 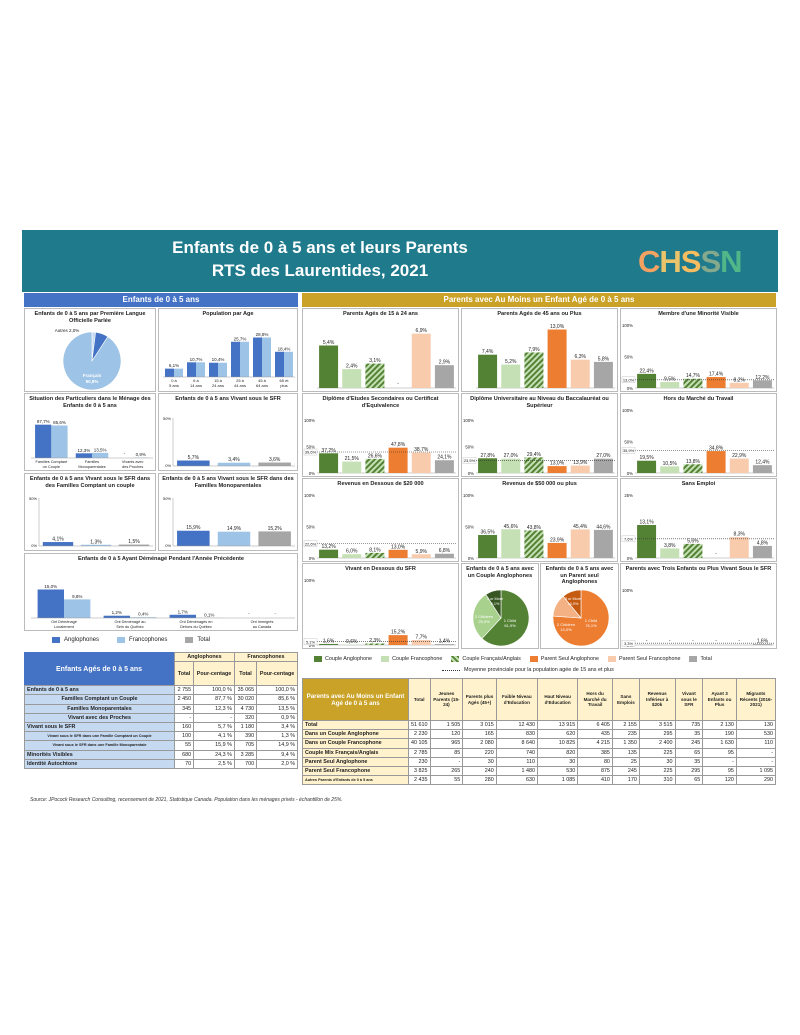 What do you see at coordinates (204, 640) in the screenshot?
I see `legend-total: Total` at bounding box center [204, 640].